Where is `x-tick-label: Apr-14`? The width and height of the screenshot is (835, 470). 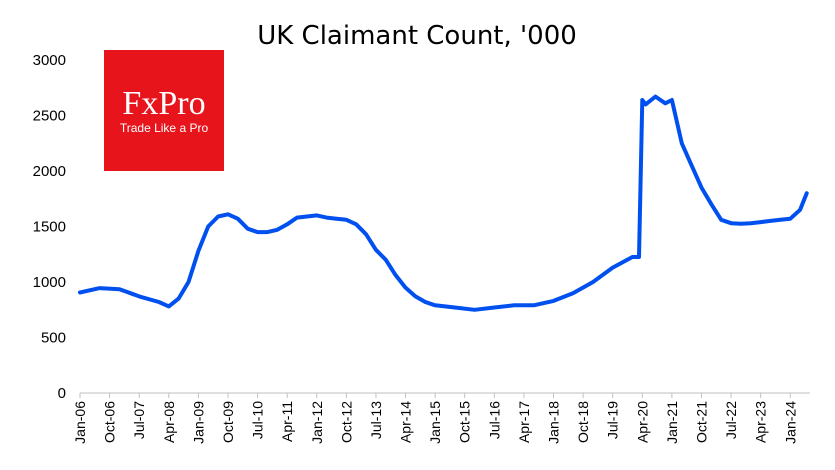
x-tick-label: Apr-14 is located at coordinates (406, 422).